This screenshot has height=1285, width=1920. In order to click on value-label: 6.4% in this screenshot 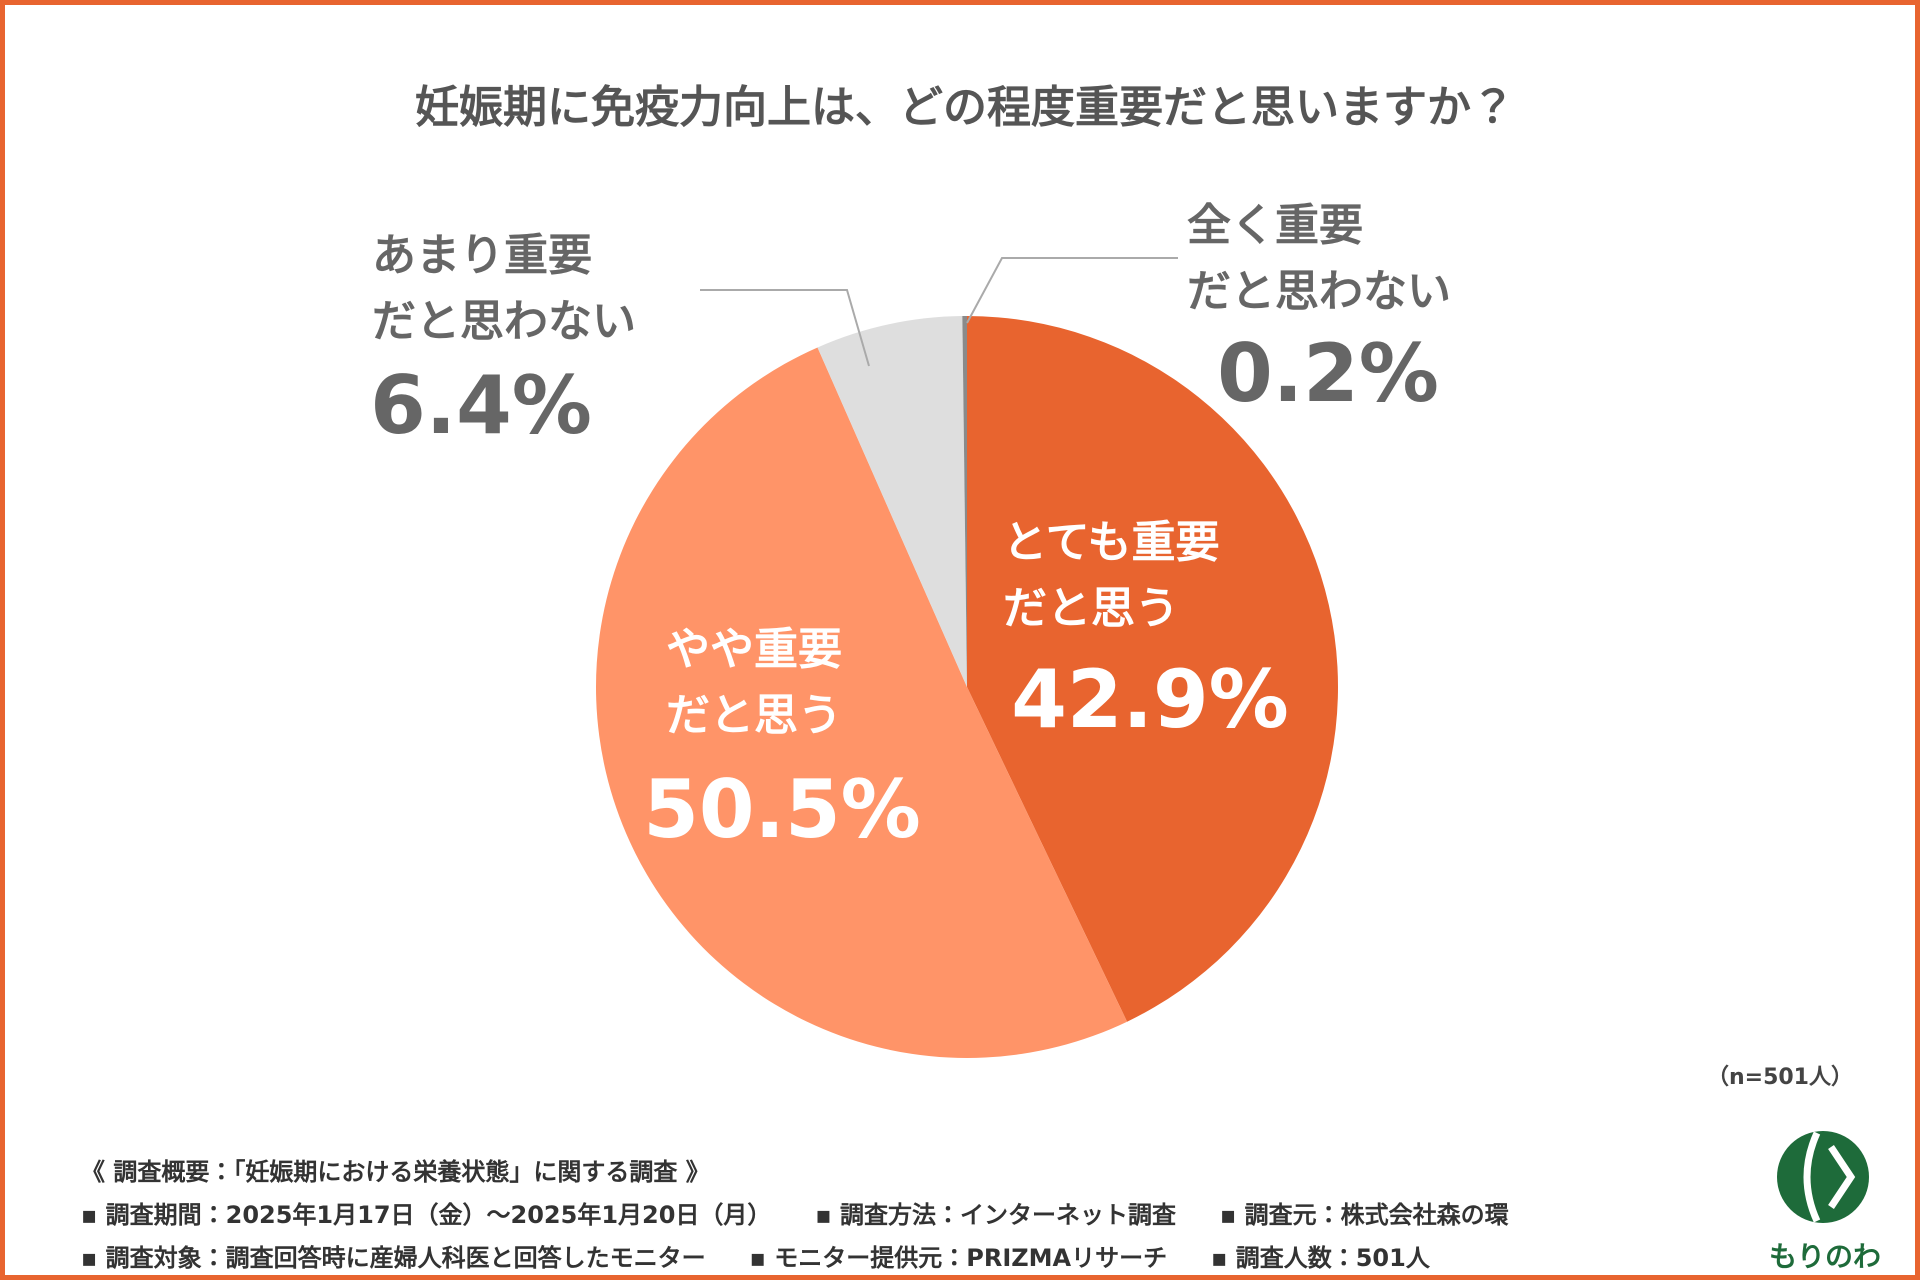, I will do `click(481, 405)`.